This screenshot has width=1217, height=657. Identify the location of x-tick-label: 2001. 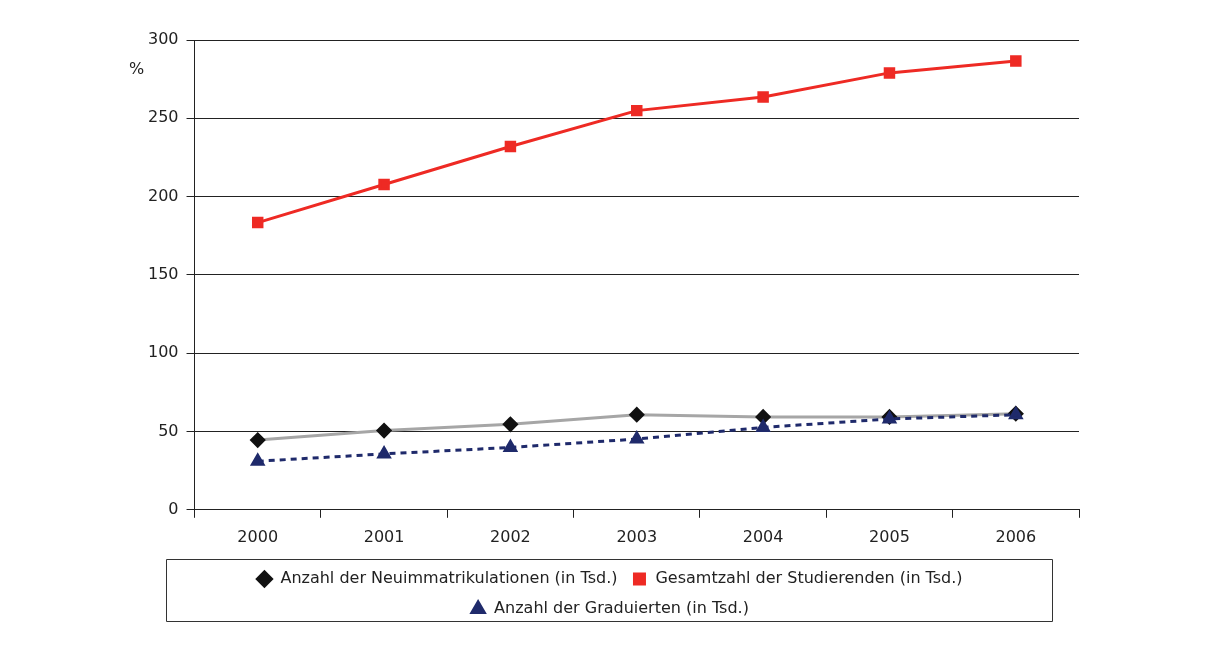
(384, 536).